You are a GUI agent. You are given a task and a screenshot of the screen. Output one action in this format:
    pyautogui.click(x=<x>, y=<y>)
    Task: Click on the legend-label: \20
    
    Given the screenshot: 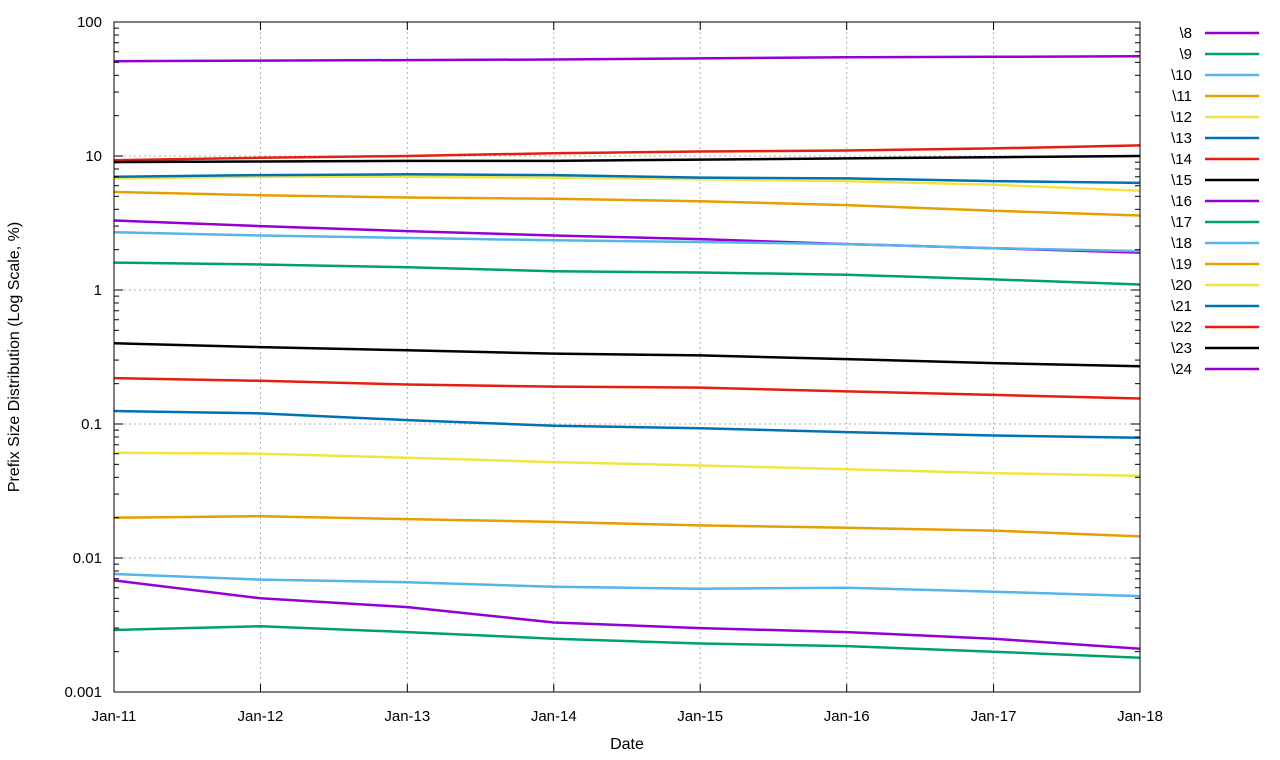 What is the action you would take?
    pyautogui.click(x=1181, y=285)
    